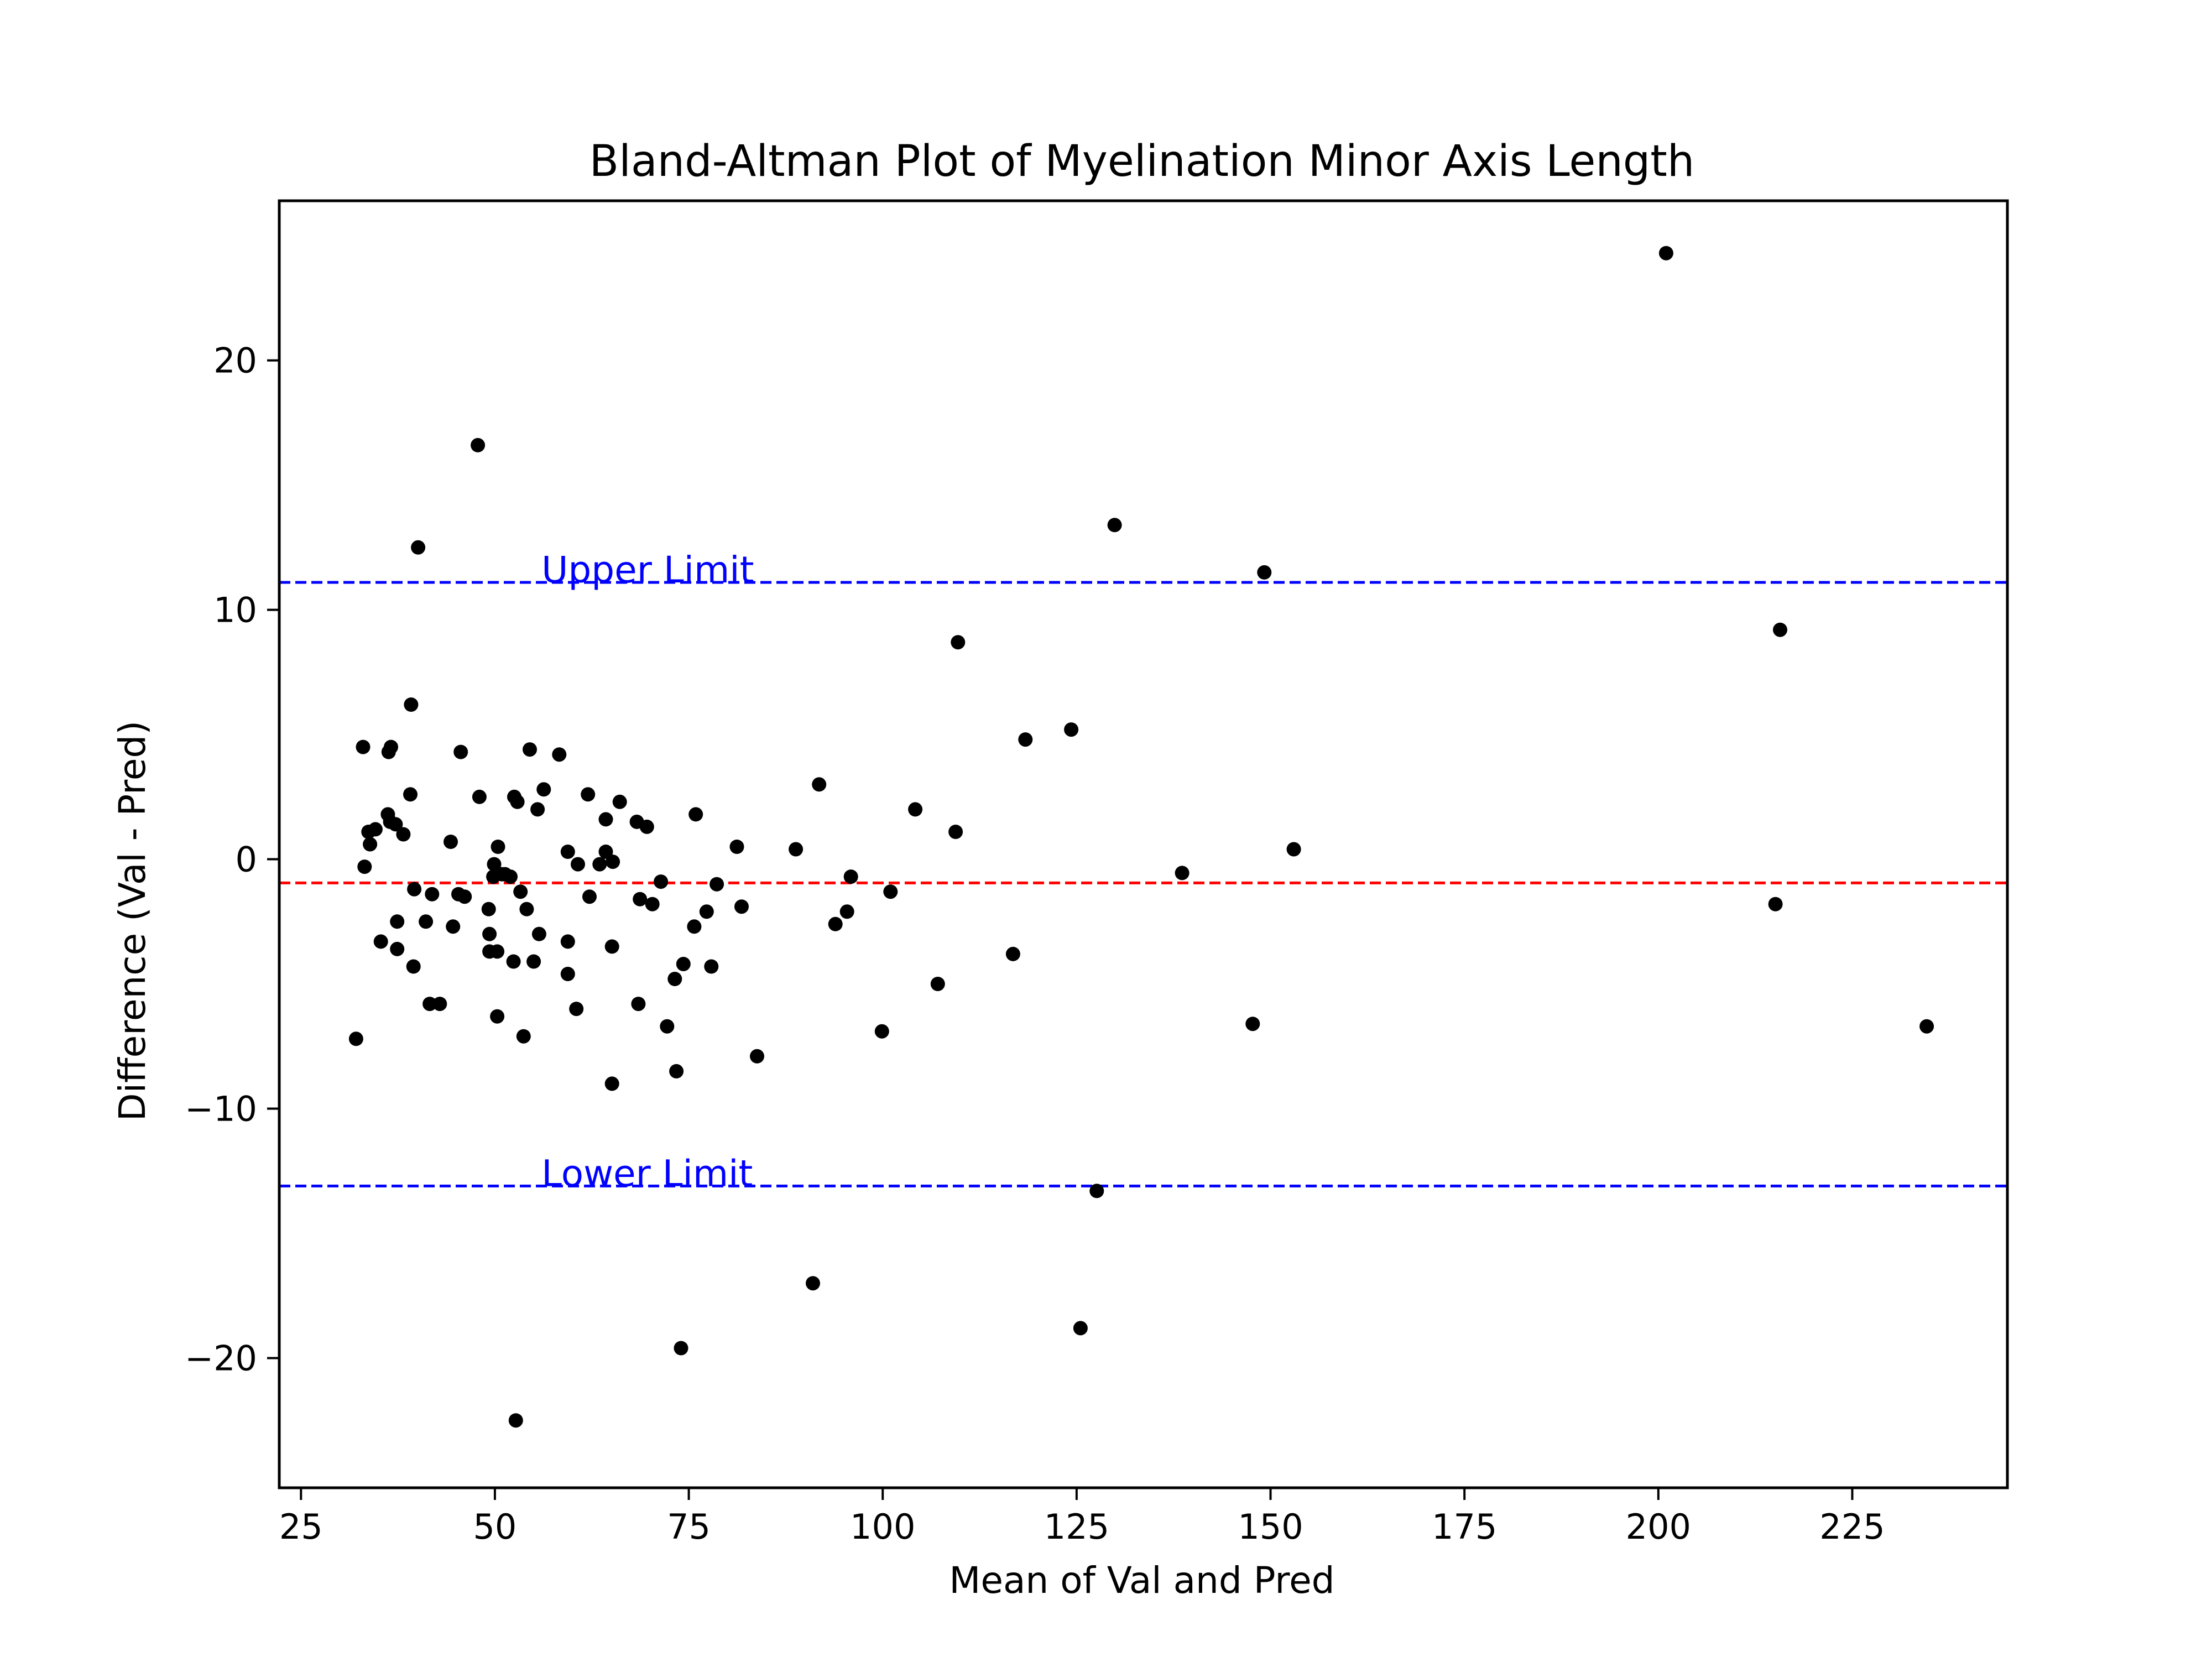  What do you see at coordinates (883, 1527) in the screenshot?
I see `x-tick-label: 100` at bounding box center [883, 1527].